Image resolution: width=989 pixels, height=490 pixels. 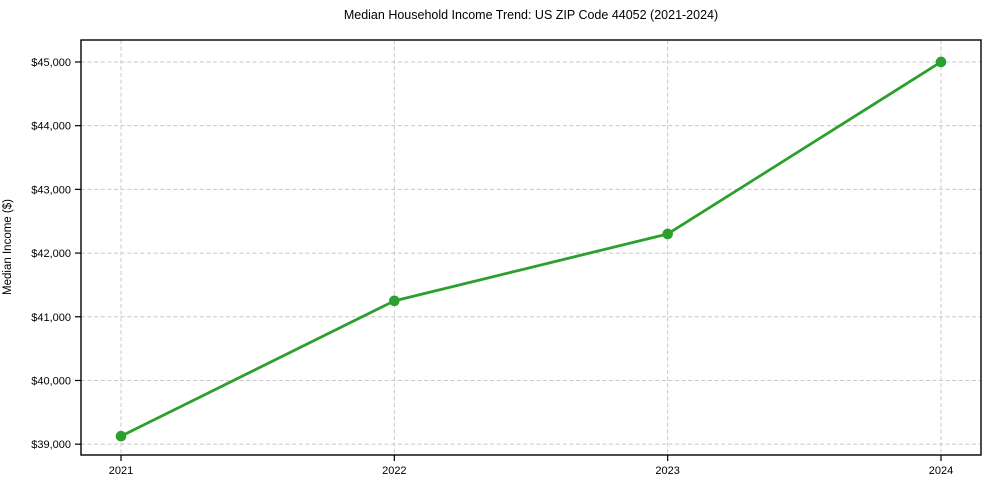 What do you see at coordinates (51, 445) in the screenshot?
I see `y-tick-label: $39,000` at bounding box center [51, 445].